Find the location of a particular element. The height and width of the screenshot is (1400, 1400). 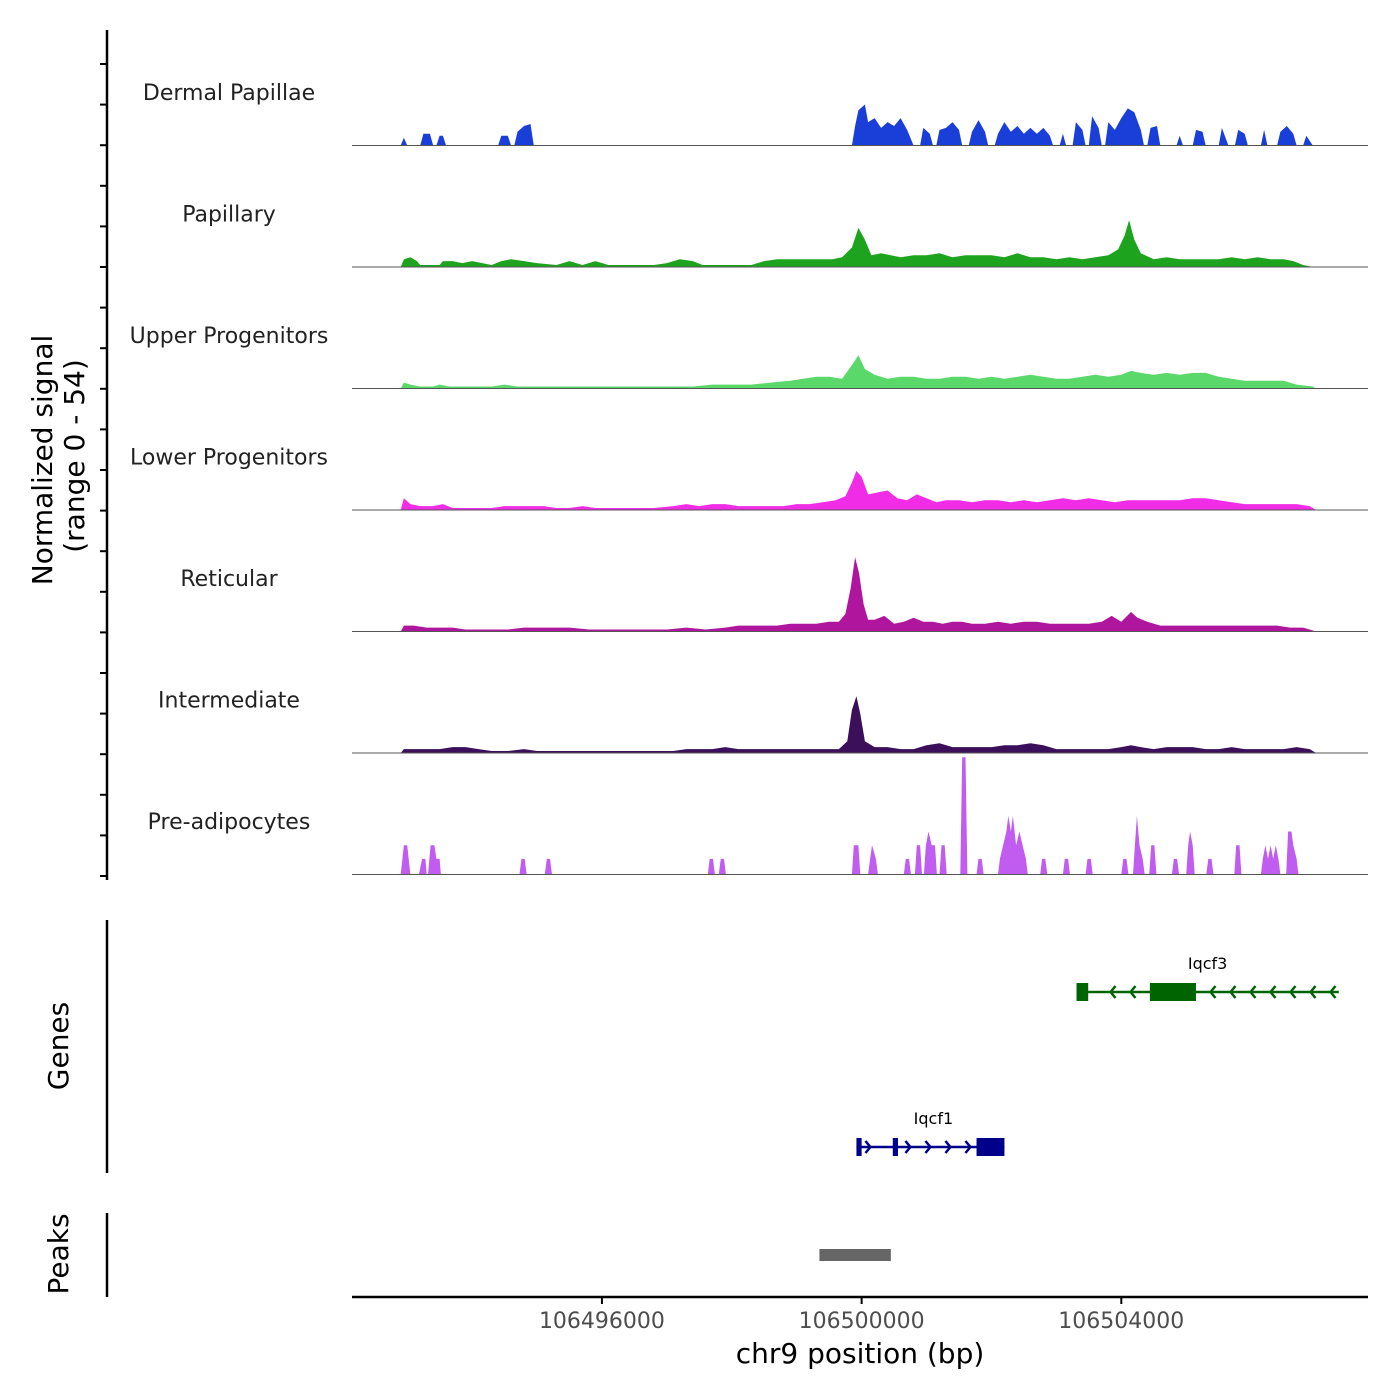

track-label: Lower Progenitors is located at coordinates (229, 458).